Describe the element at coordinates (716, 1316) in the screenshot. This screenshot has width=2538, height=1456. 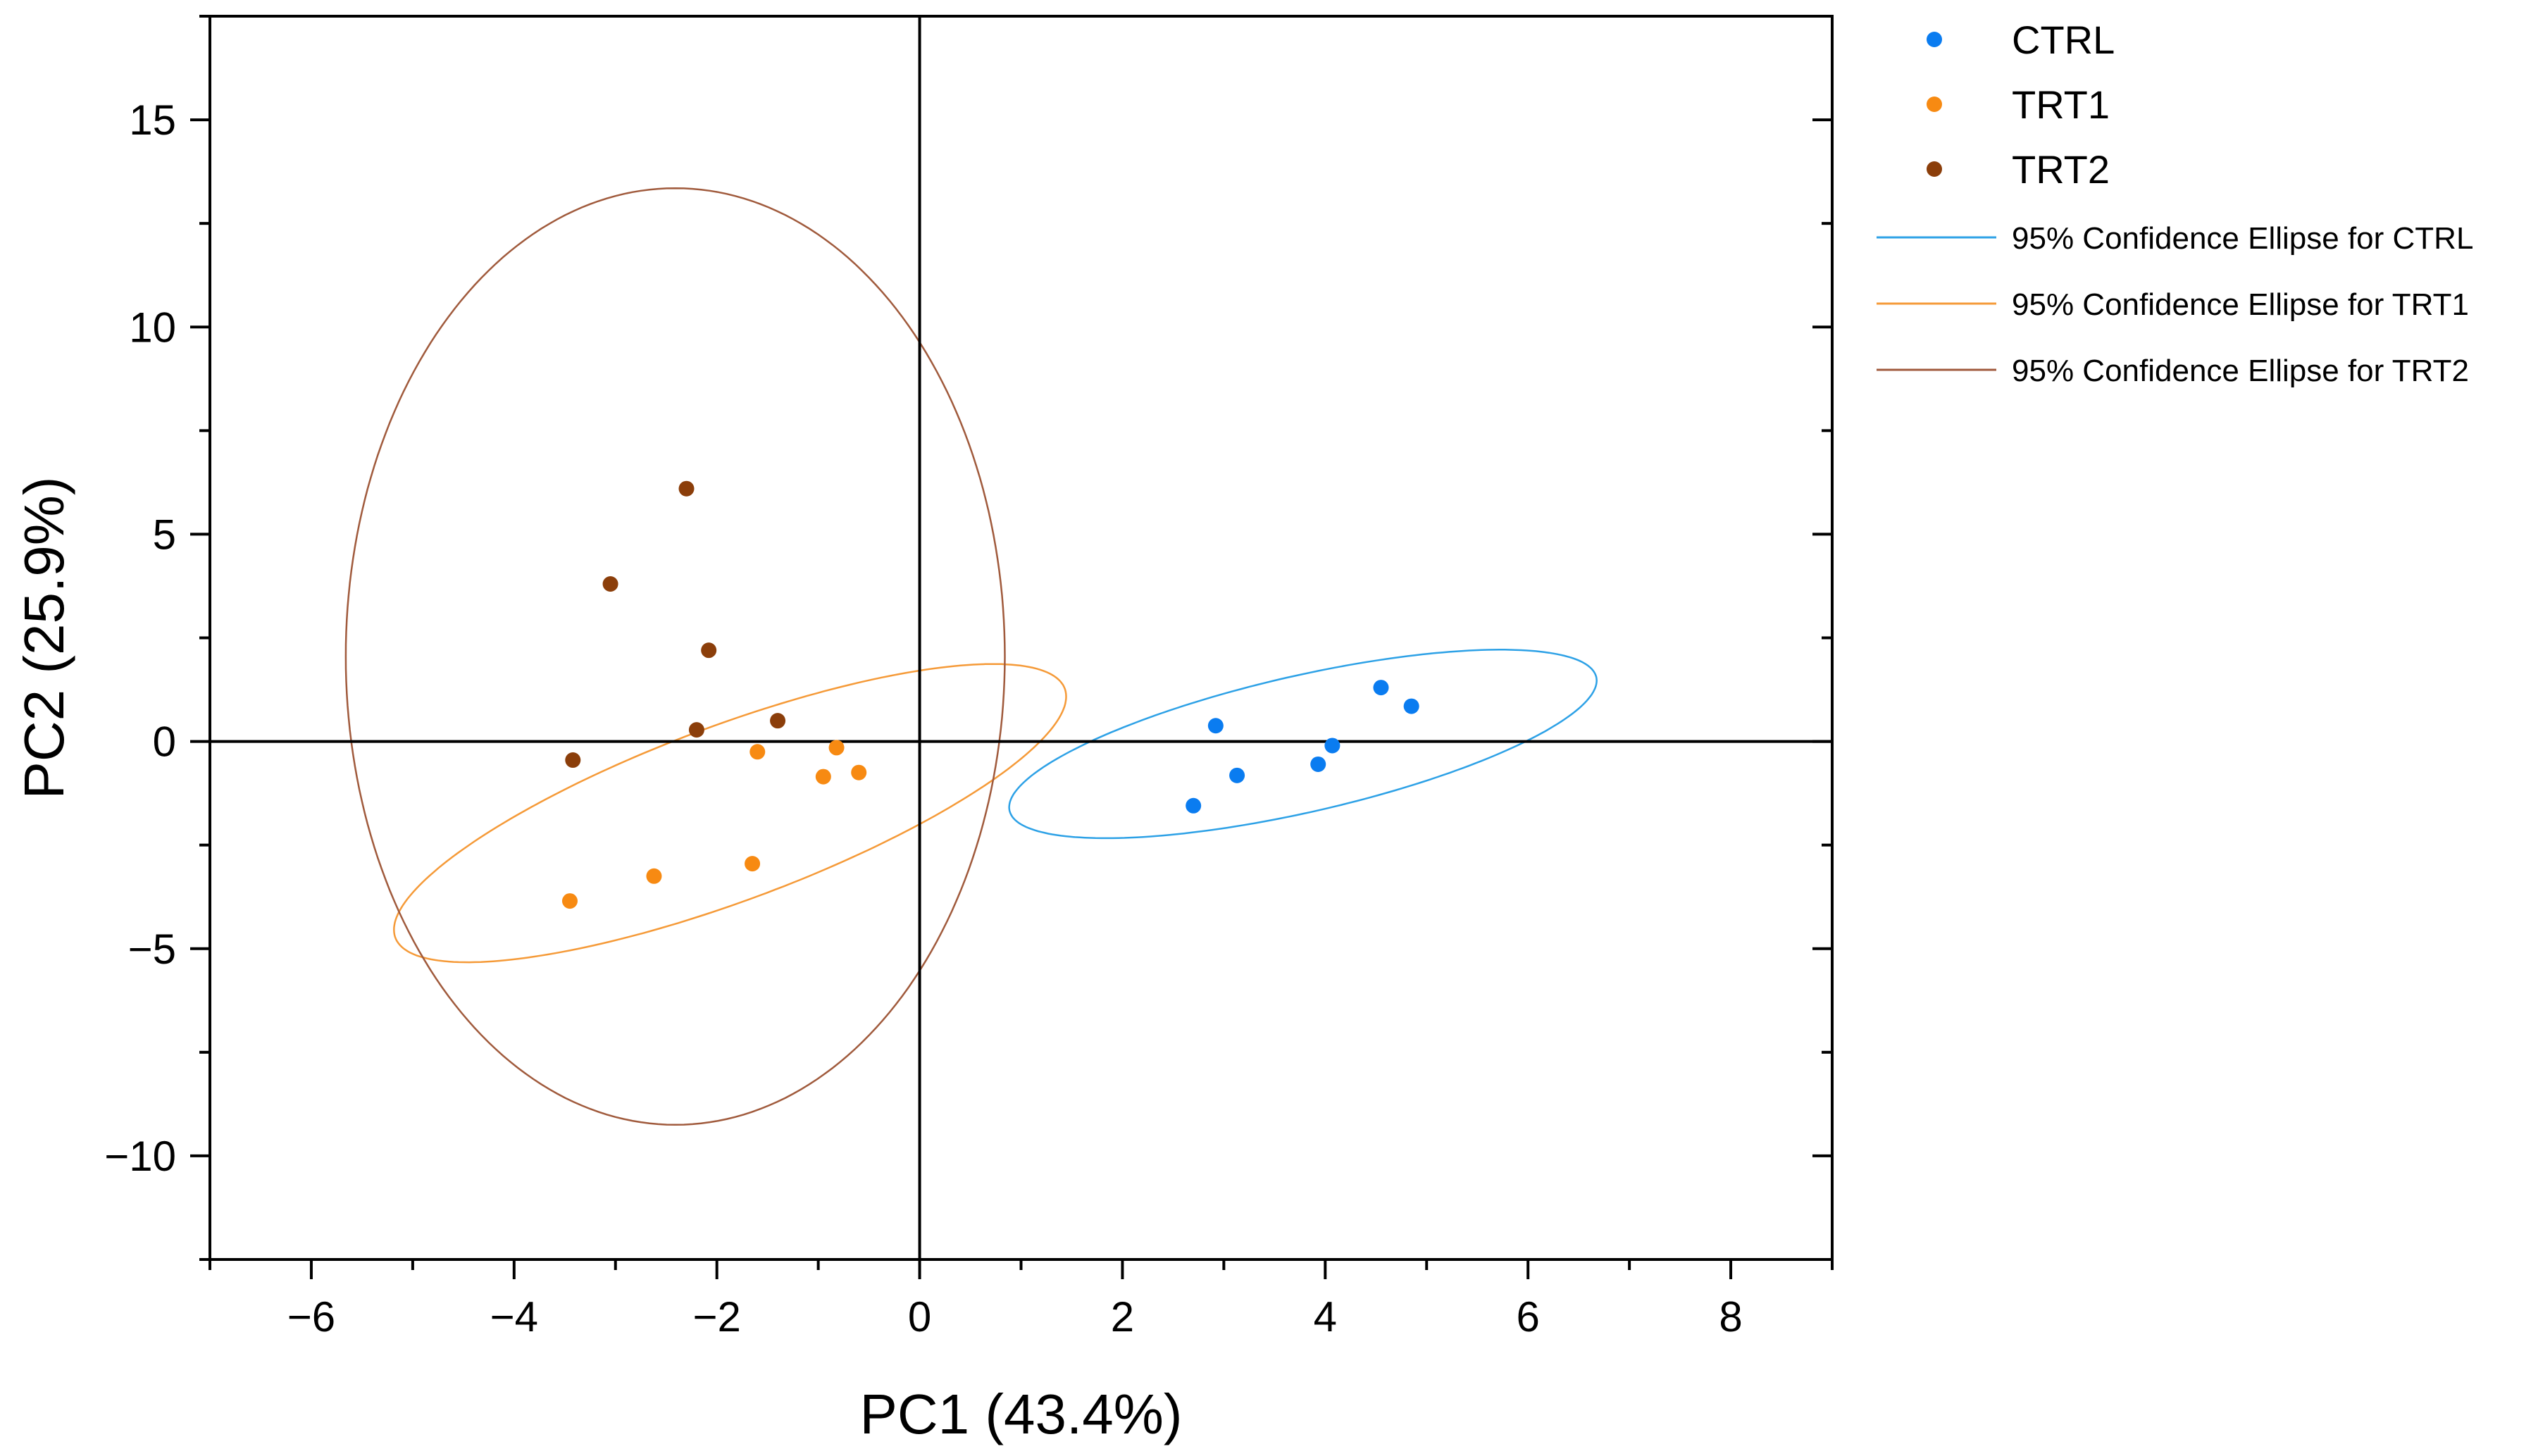
I see `x-tick-label: −2` at that location.